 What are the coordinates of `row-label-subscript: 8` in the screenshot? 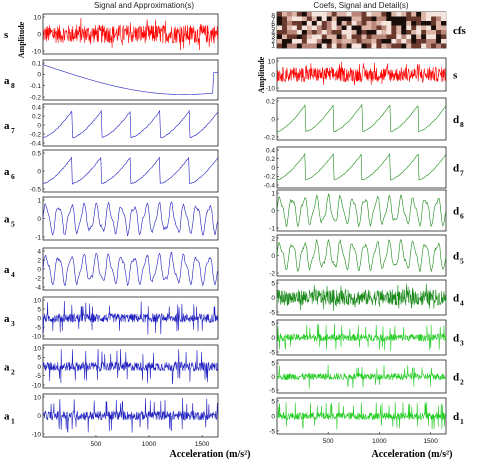 It's located at (462, 124).